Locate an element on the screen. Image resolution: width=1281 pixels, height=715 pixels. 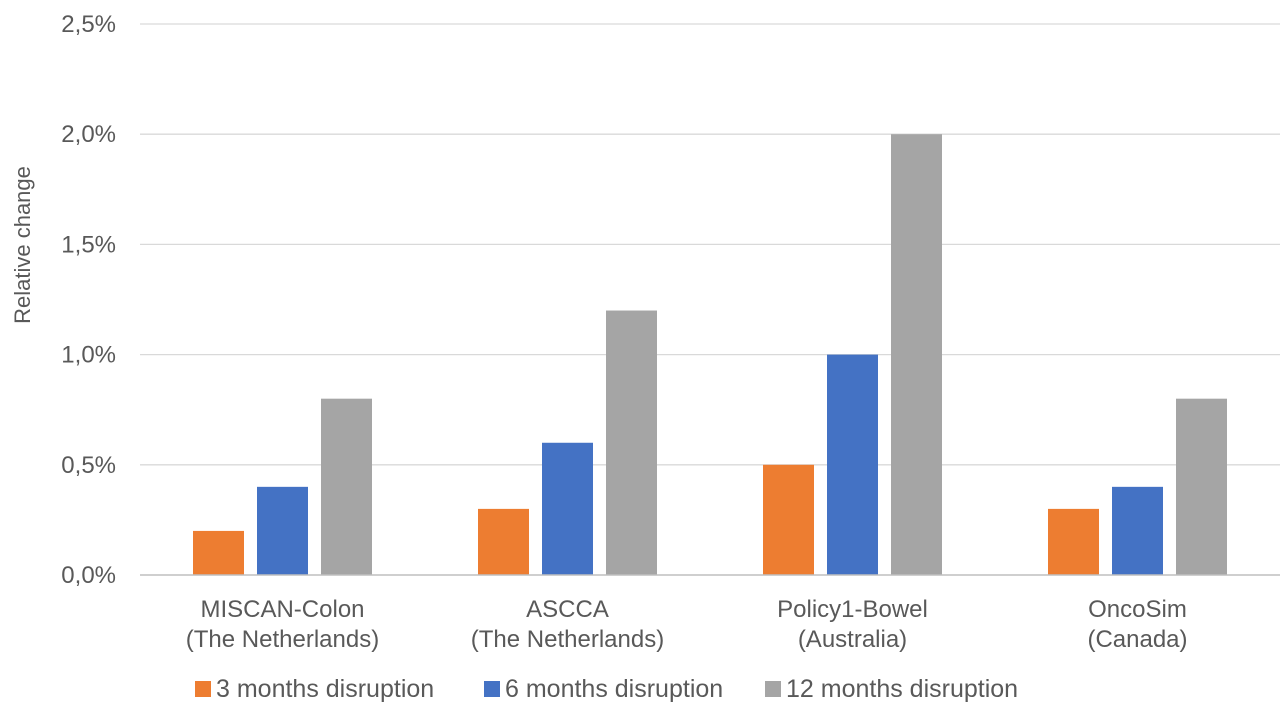
x-category-label-line: OncoSim is located at coordinates (1137, 609).